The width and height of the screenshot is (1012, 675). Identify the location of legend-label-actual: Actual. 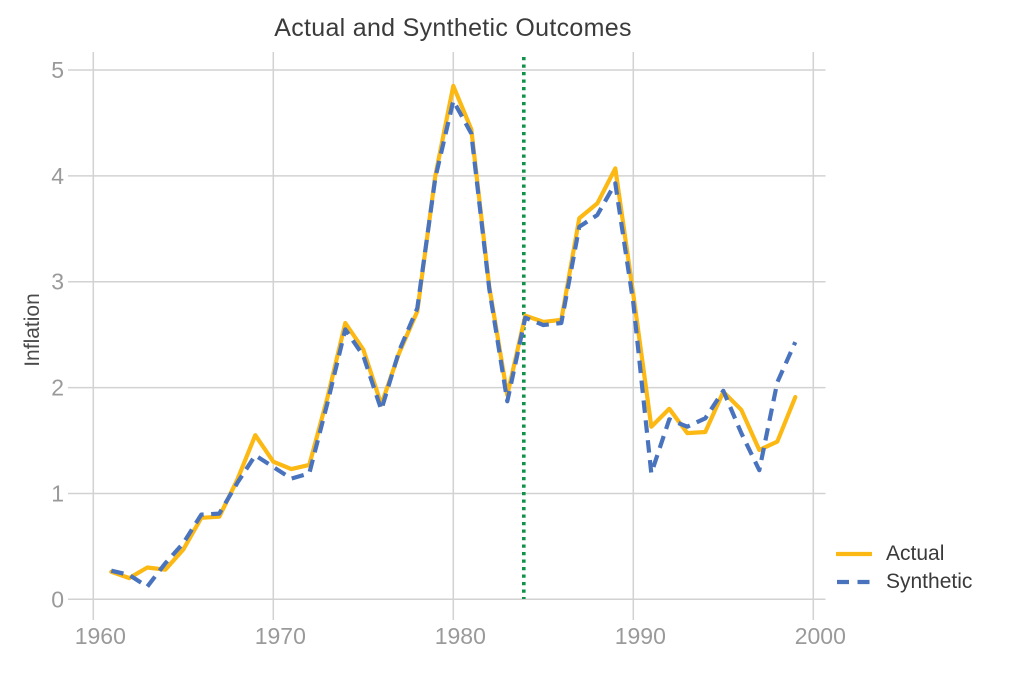
(915, 553).